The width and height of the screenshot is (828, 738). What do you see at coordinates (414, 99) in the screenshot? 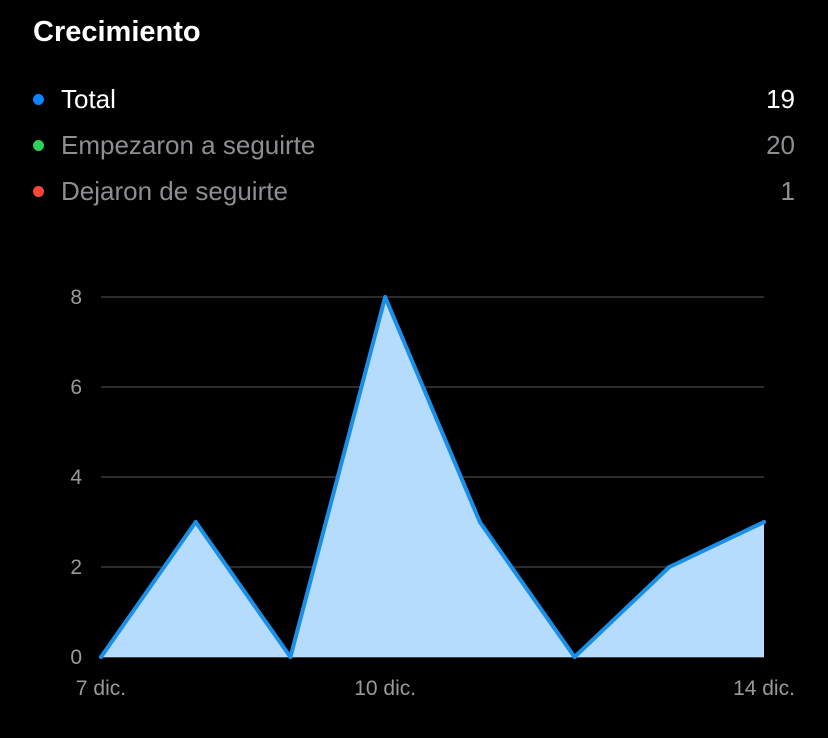
I see `legend-item-total: Total 19` at bounding box center [414, 99].